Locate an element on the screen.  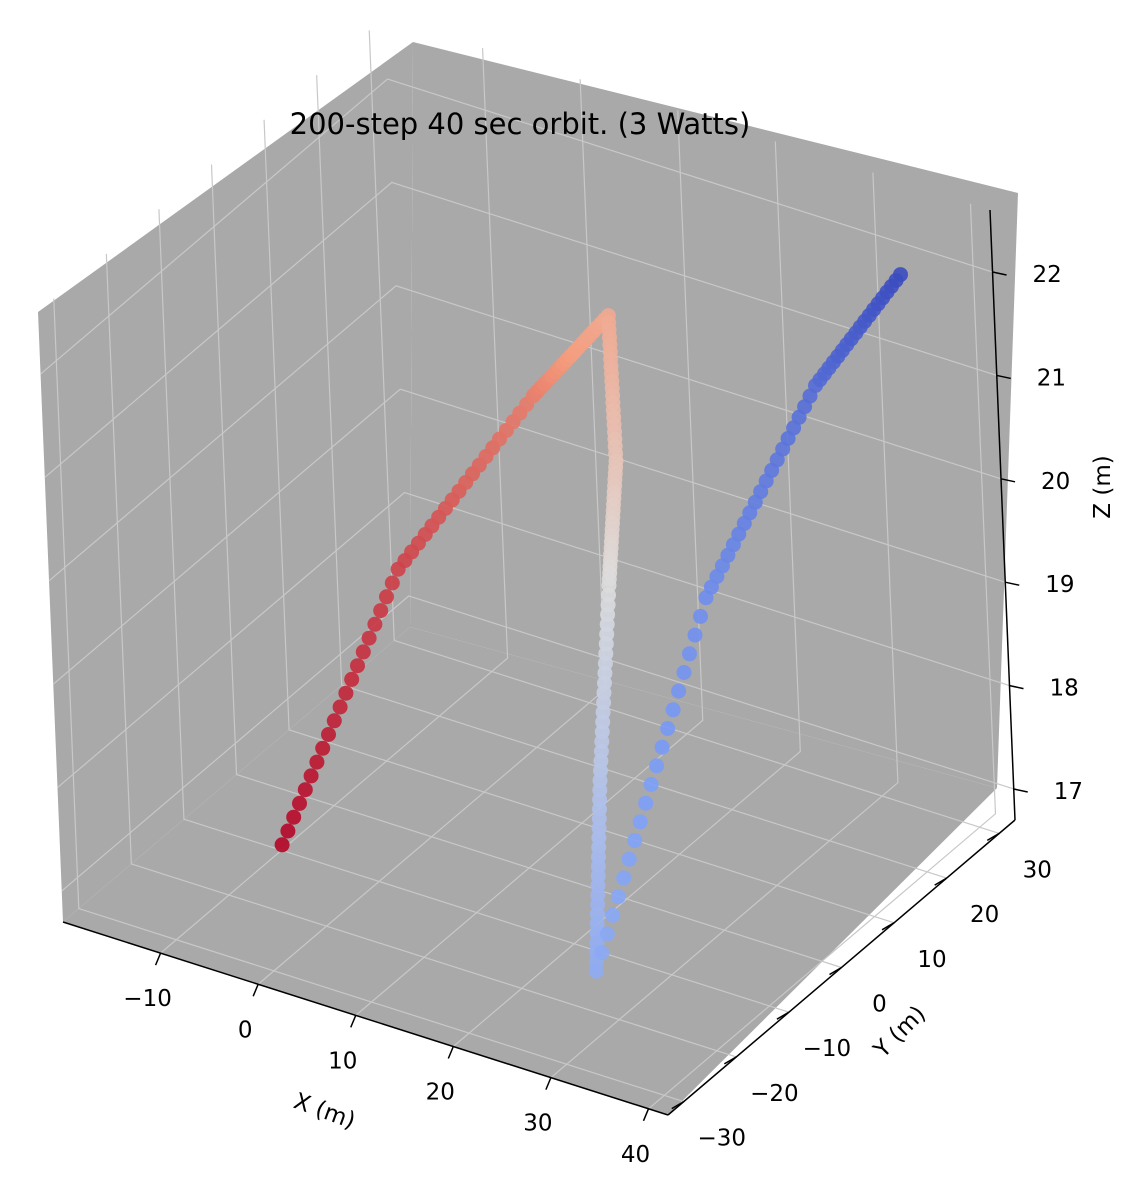
x-tick-label: 40 is located at coordinates (635, 1155).